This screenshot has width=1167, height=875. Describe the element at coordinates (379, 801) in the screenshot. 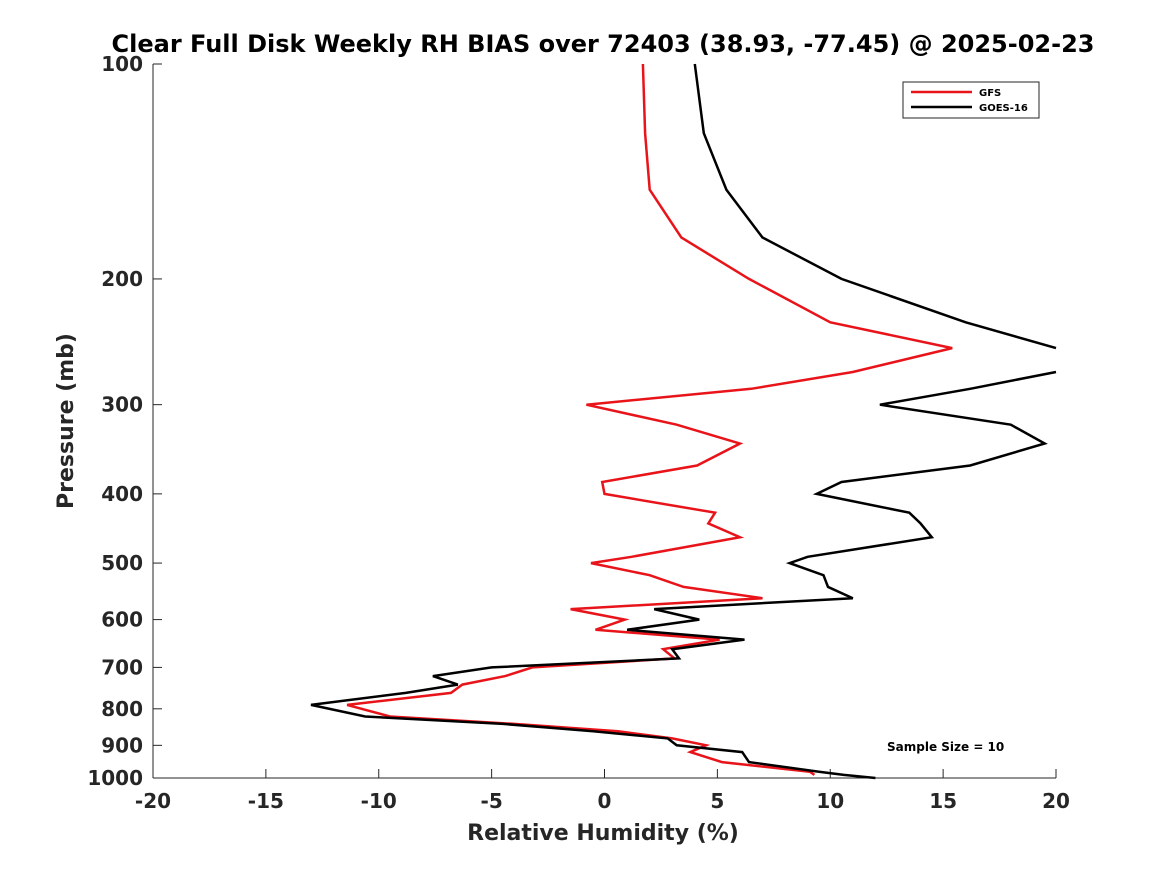

I see `x-tick-label: -10` at that location.